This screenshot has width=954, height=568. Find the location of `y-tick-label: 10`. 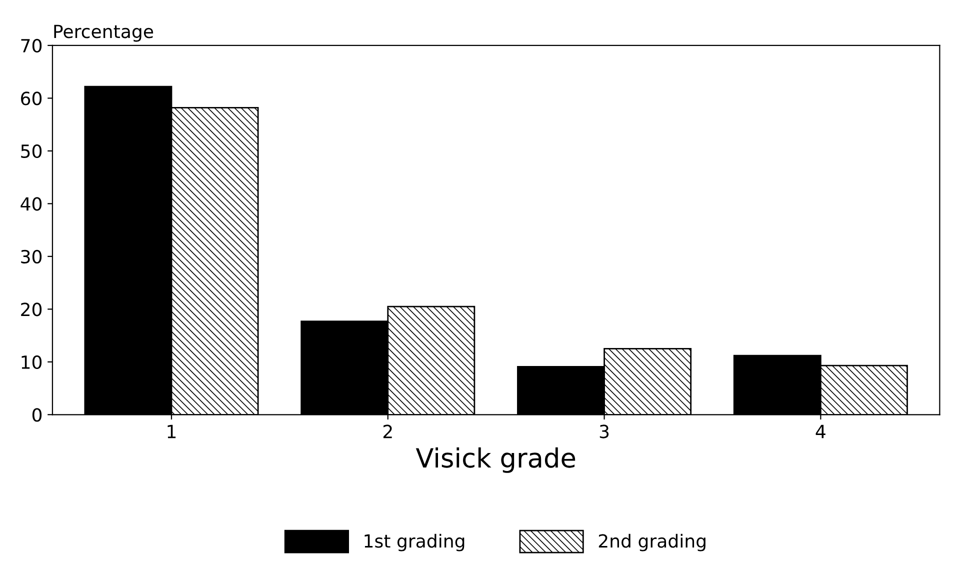

y-tick-label: 10 is located at coordinates (32, 362).